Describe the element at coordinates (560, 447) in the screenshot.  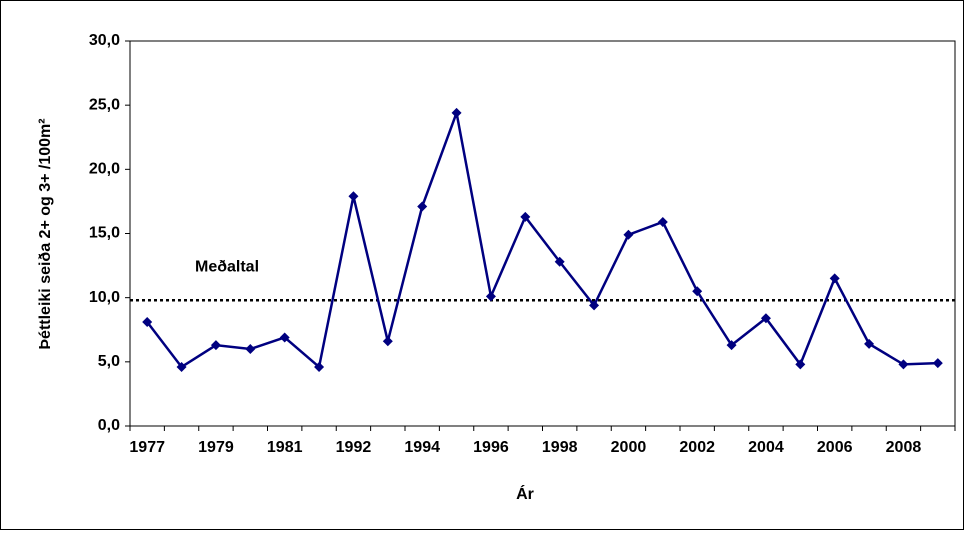
I see `x-tick-label: 1998` at that location.